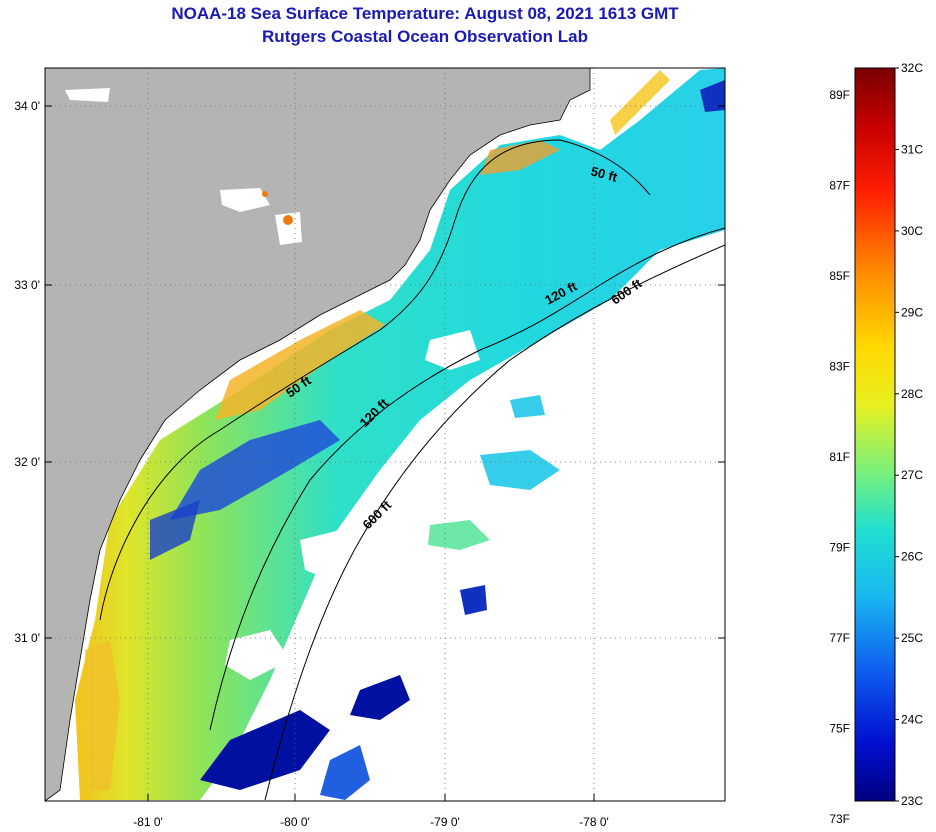  What do you see at coordinates (839, 457) in the screenshot?
I see `colorbar-label-fahrenheit: 81F` at bounding box center [839, 457].